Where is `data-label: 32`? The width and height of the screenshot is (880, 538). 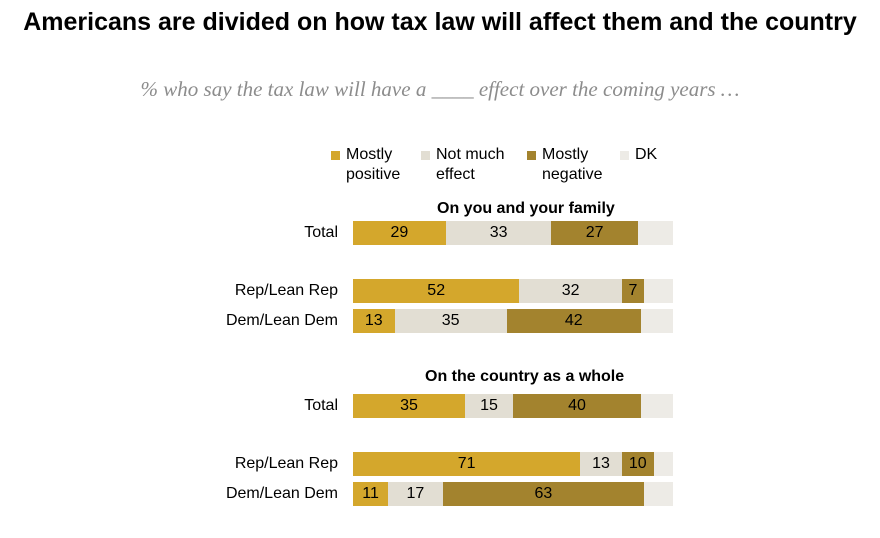 data-label: 32 is located at coordinates (570, 290).